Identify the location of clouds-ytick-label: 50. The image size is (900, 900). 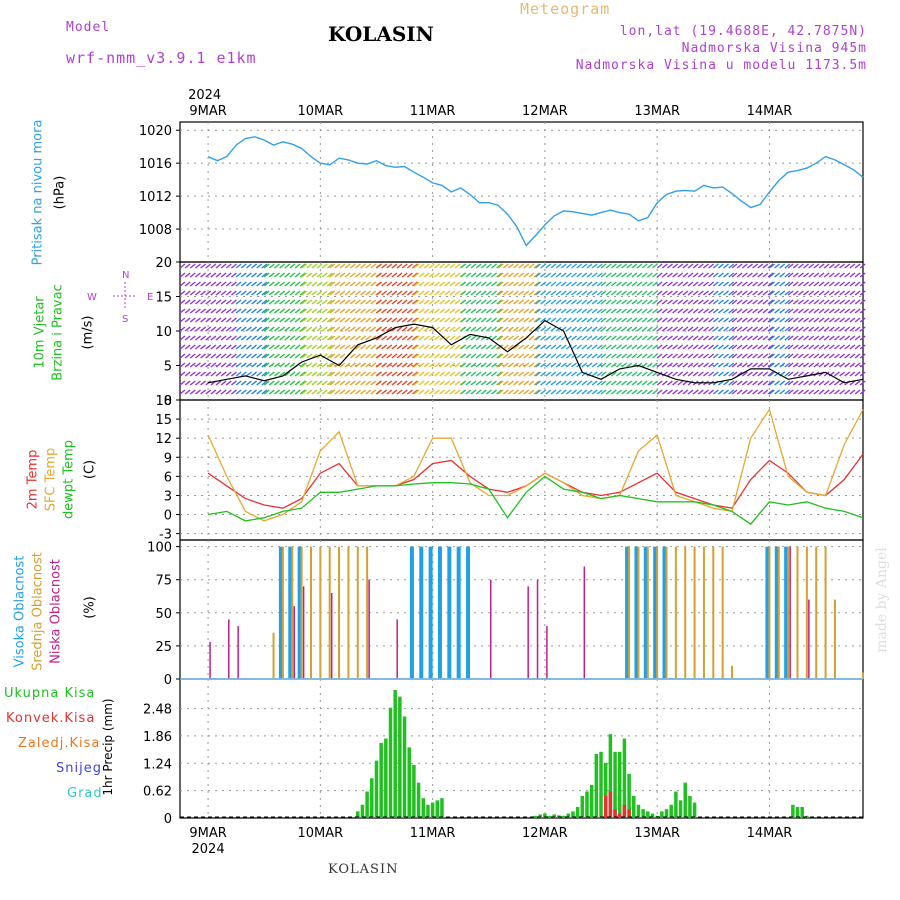
(163, 614).